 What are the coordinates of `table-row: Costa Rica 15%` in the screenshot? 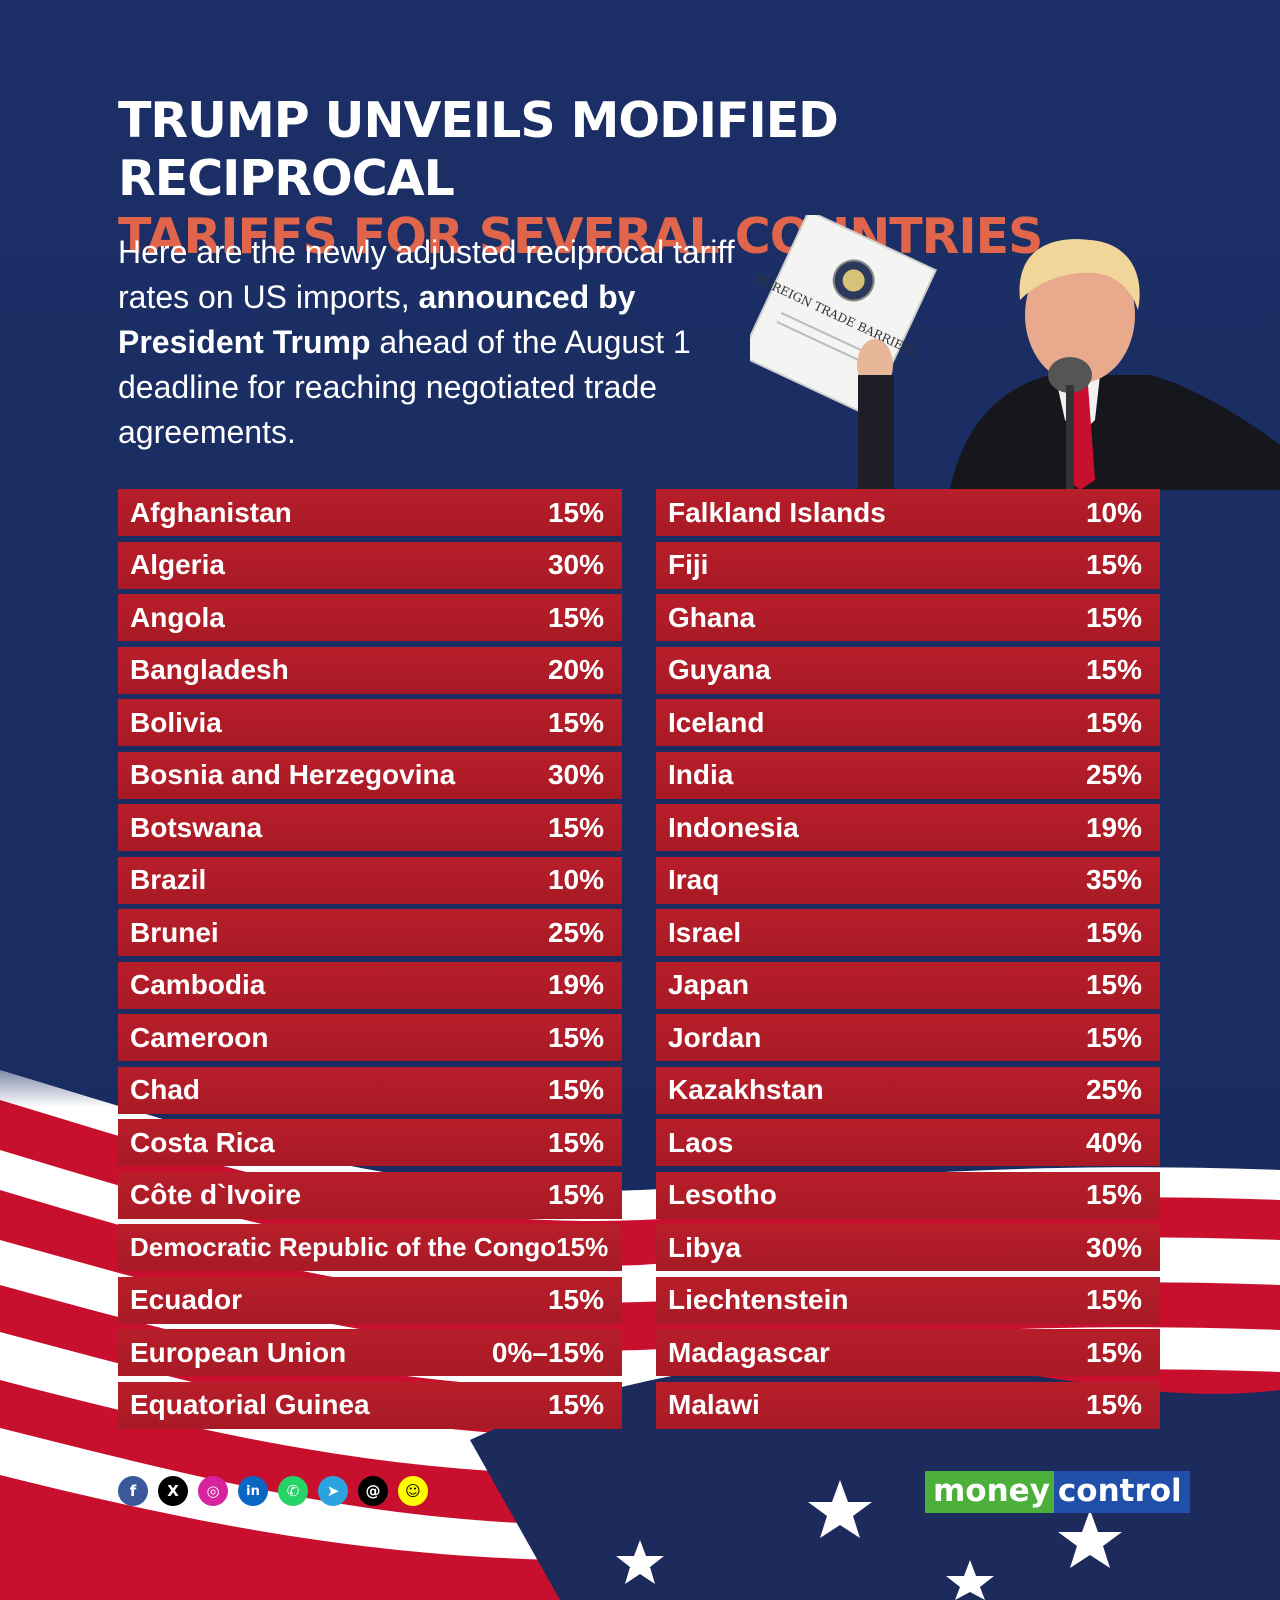 It's located at (370, 1142).